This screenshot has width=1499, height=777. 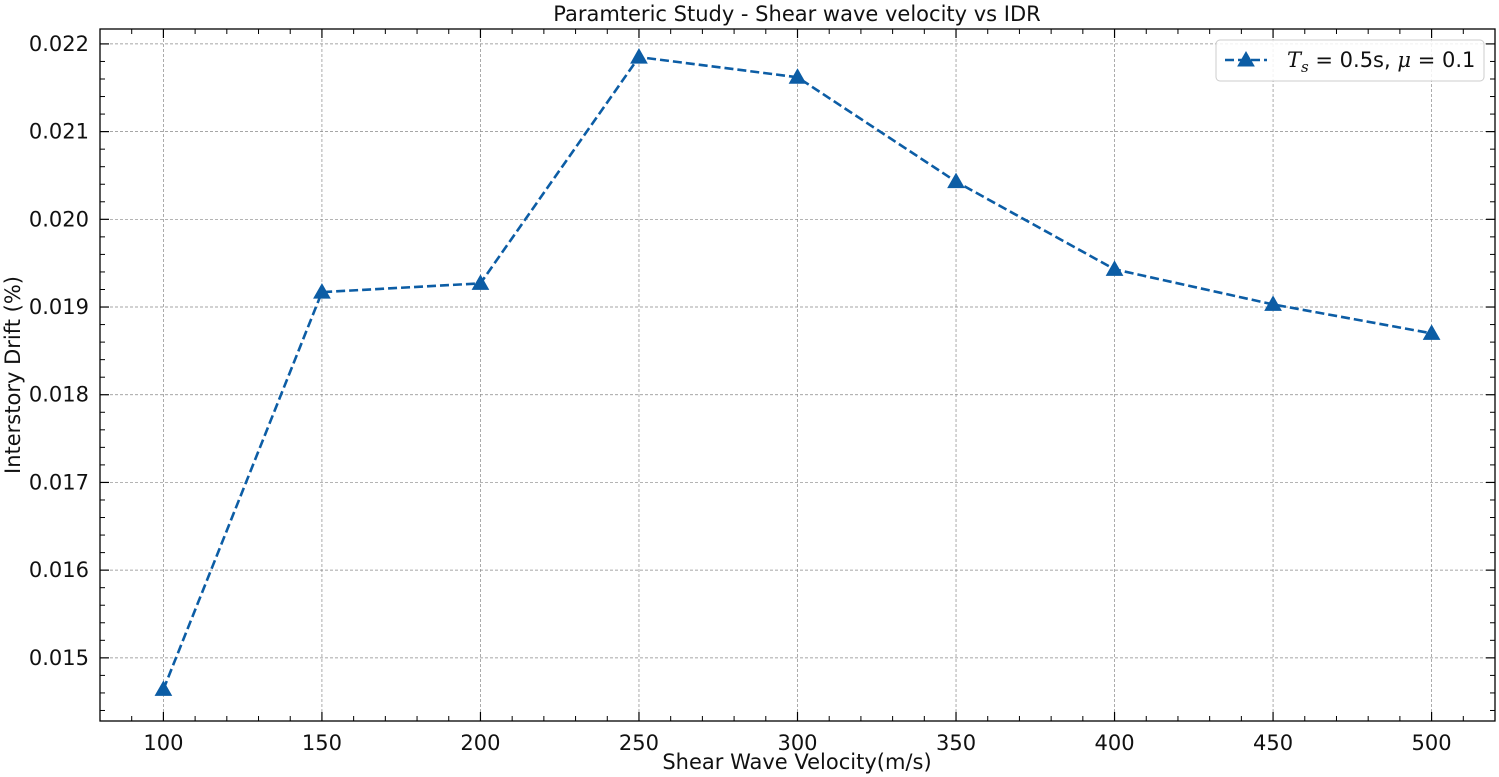 What do you see at coordinates (59, 482) in the screenshot?
I see `y-tick-label: 0.017` at bounding box center [59, 482].